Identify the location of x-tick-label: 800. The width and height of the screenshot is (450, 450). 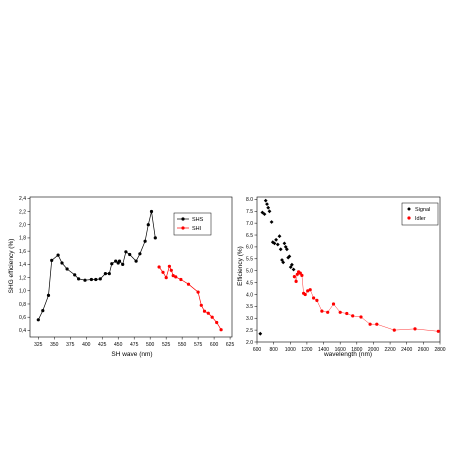
(273, 350).